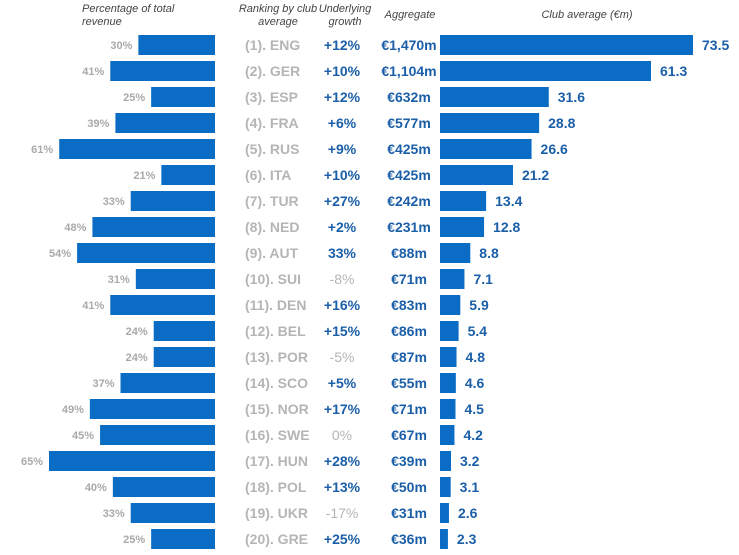 The height and width of the screenshot is (555, 739). I want to click on avg-label: 13.4, so click(508, 201).